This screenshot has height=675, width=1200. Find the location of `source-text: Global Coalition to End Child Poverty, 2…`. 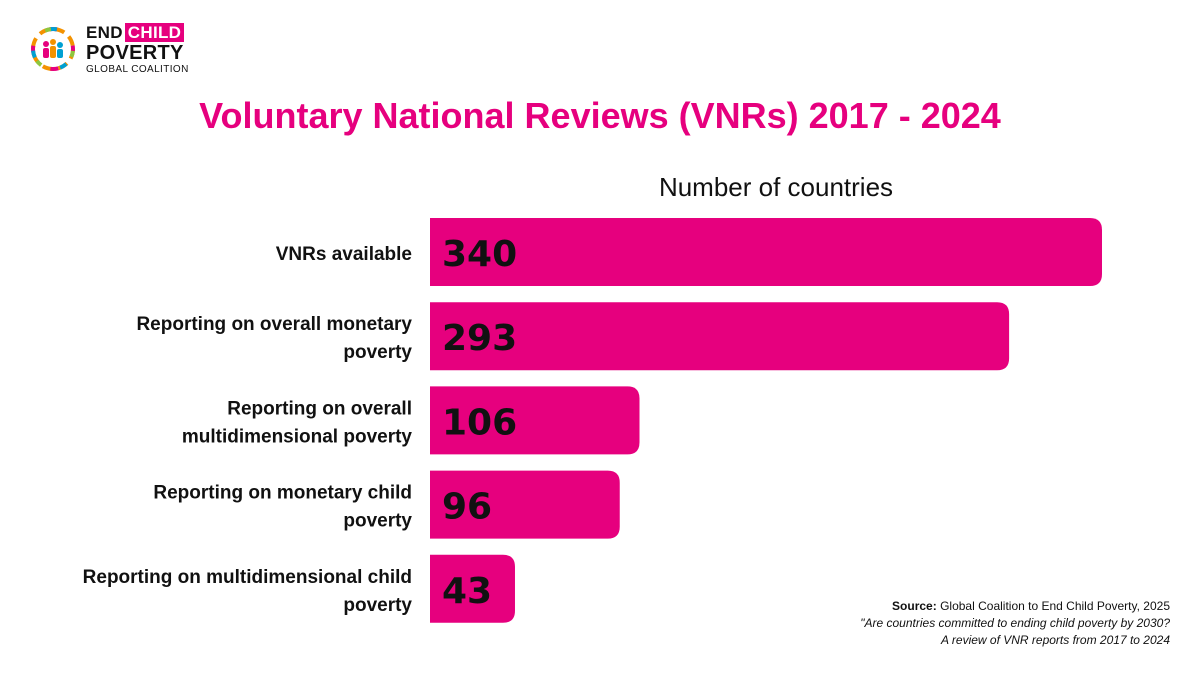

source-text: Global Coalition to End Child Poverty, 2… is located at coordinates (1055, 606).